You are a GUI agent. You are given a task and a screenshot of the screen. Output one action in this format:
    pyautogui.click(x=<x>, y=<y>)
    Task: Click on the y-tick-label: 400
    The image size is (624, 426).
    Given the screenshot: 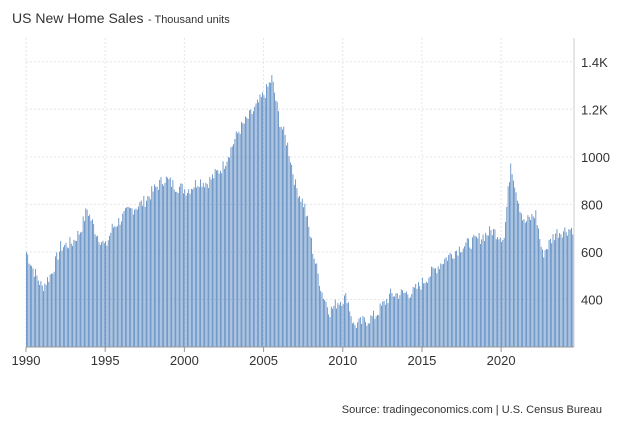 What is the action you would take?
    pyautogui.click(x=592, y=299)
    